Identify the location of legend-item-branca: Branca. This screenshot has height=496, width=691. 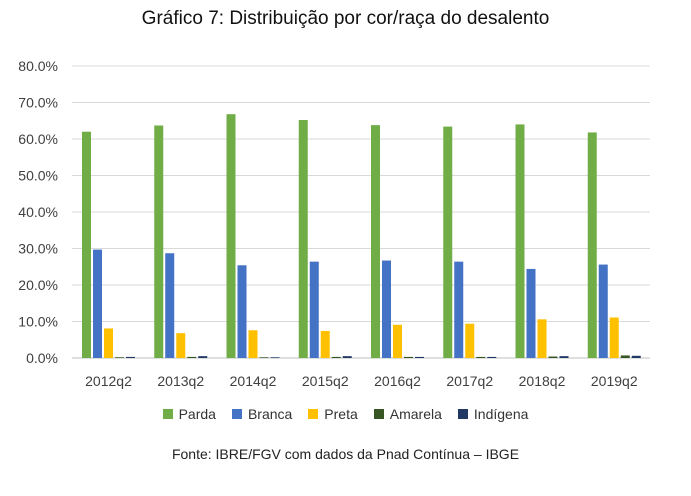
(262, 414).